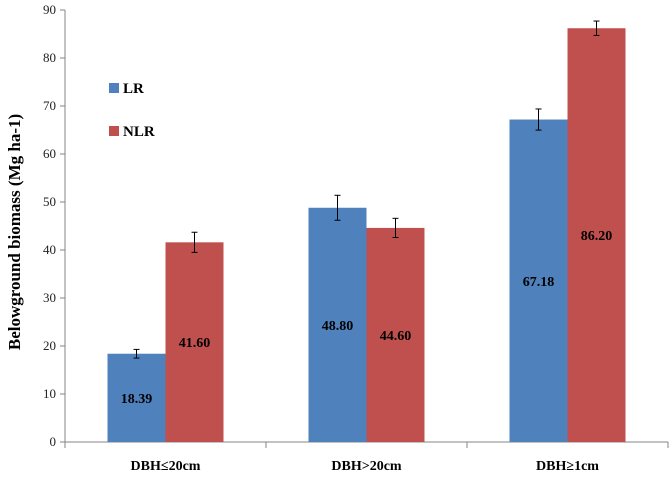 This screenshot has height=482, width=671. I want to click on legend-swatch-nlr, so click(114, 131).